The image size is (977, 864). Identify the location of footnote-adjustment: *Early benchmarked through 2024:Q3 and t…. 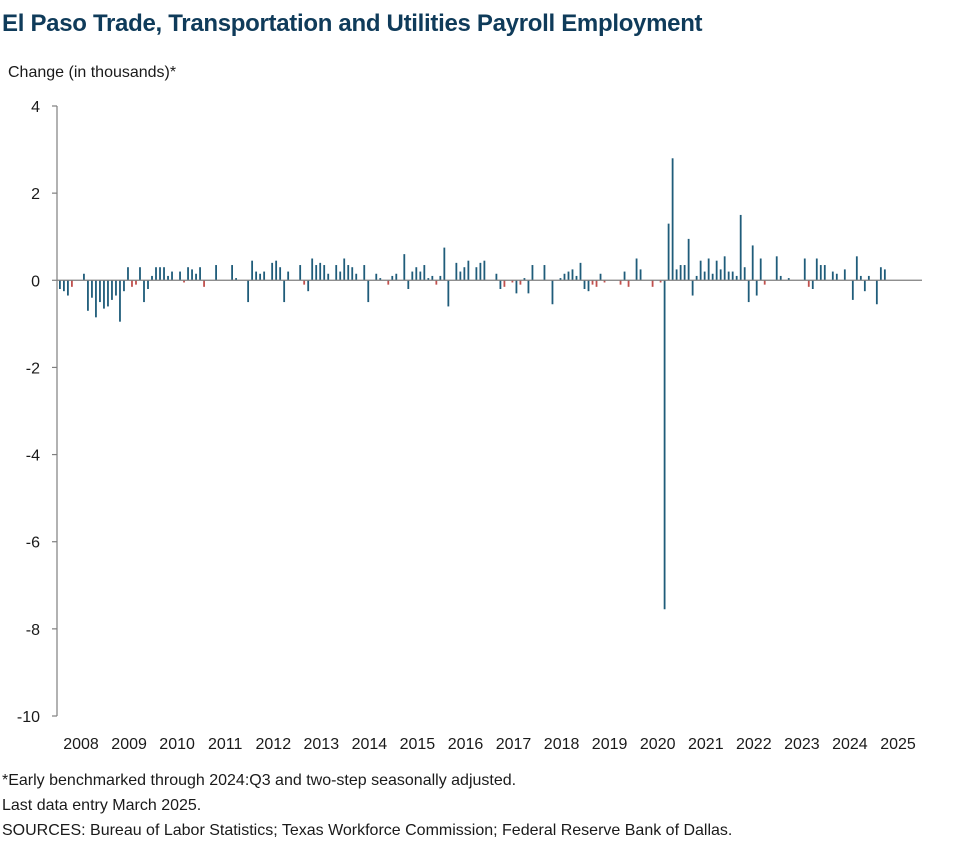
(259, 780).